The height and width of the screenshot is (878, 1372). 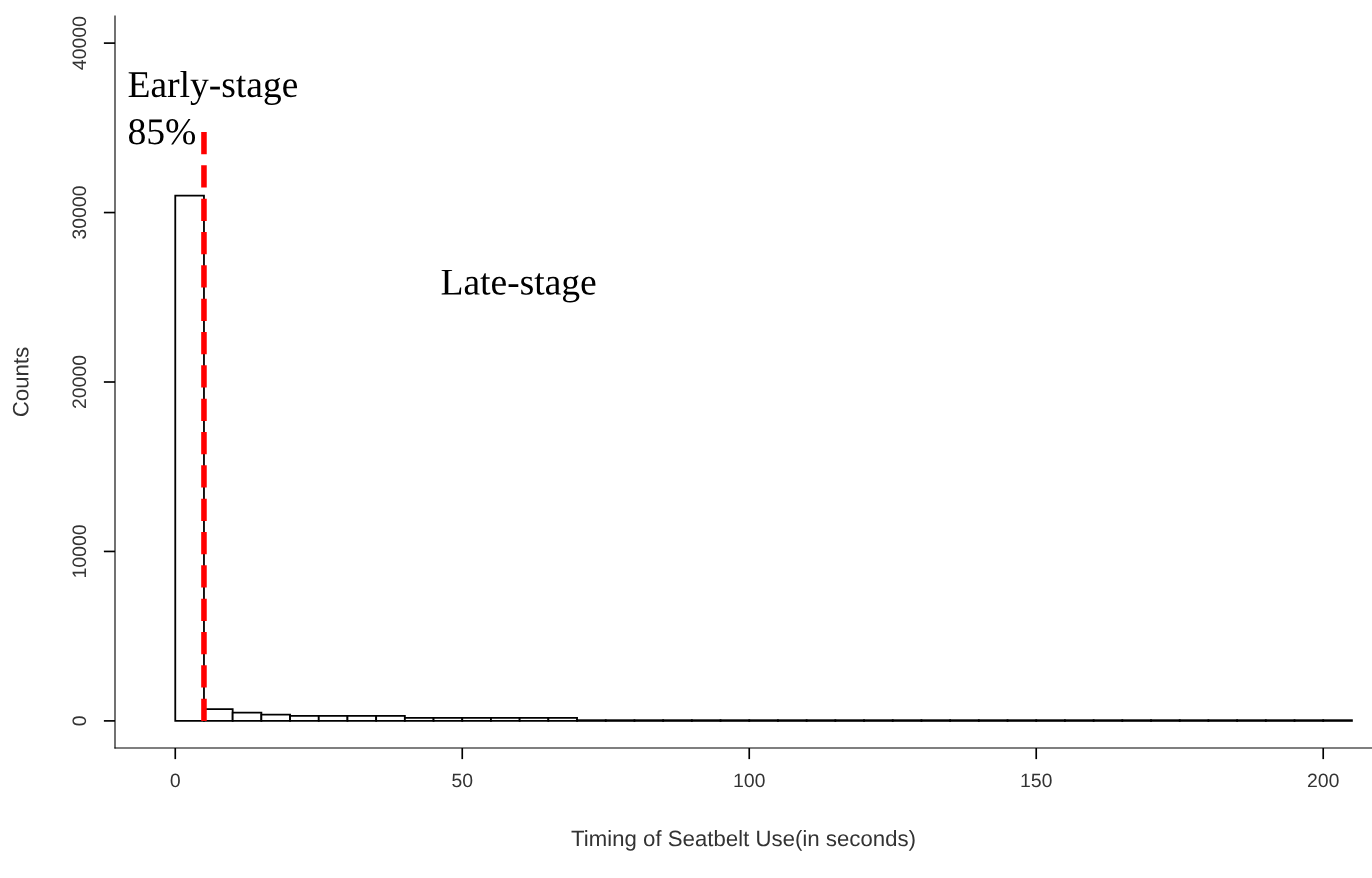 What do you see at coordinates (749, 780) in the screenshot?
I see `x-tick-label: 100` at bounding box center [749, 780].